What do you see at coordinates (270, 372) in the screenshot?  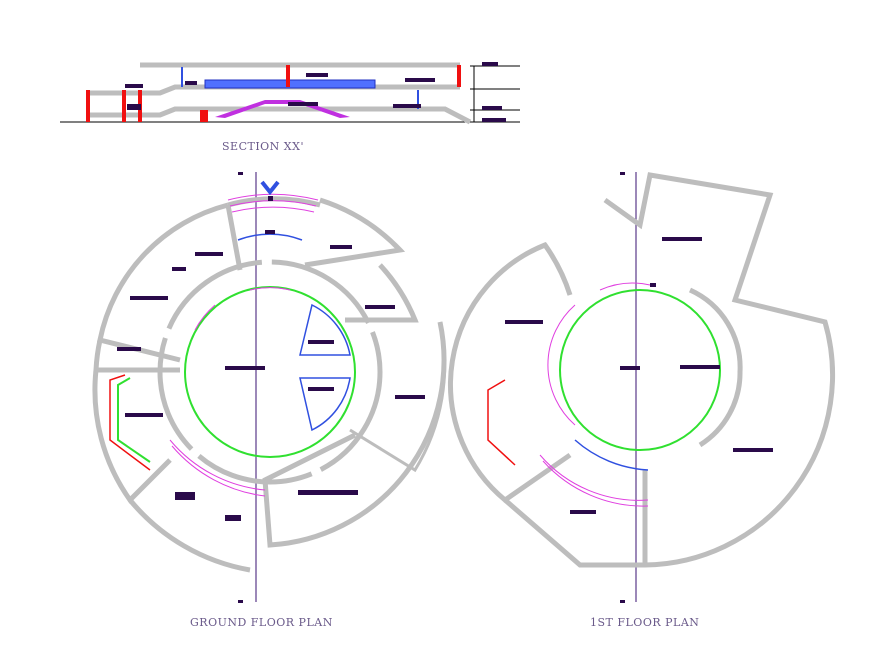 I see `ground-circulation-ring` at bounding box center [270, 372].